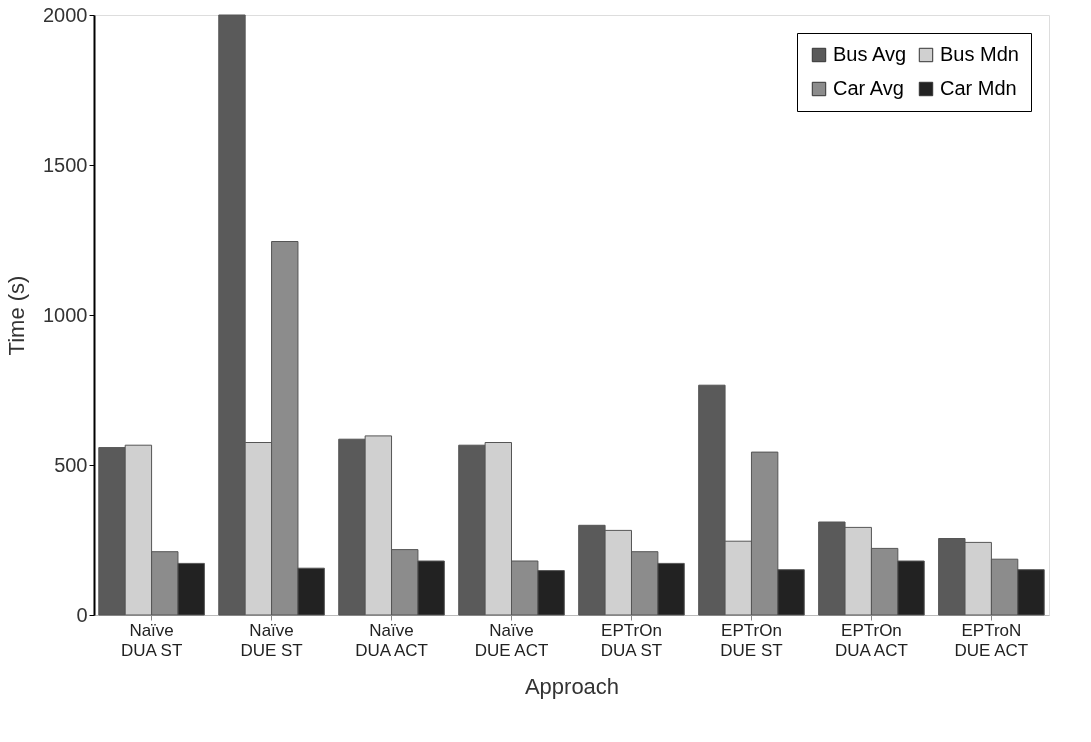 This screenshot has width=1091, height=742. What do you see at coordinates (870, 54) in the screenshot?
I see `legend-label: Bus Avg` at bounding box center [870, 54].